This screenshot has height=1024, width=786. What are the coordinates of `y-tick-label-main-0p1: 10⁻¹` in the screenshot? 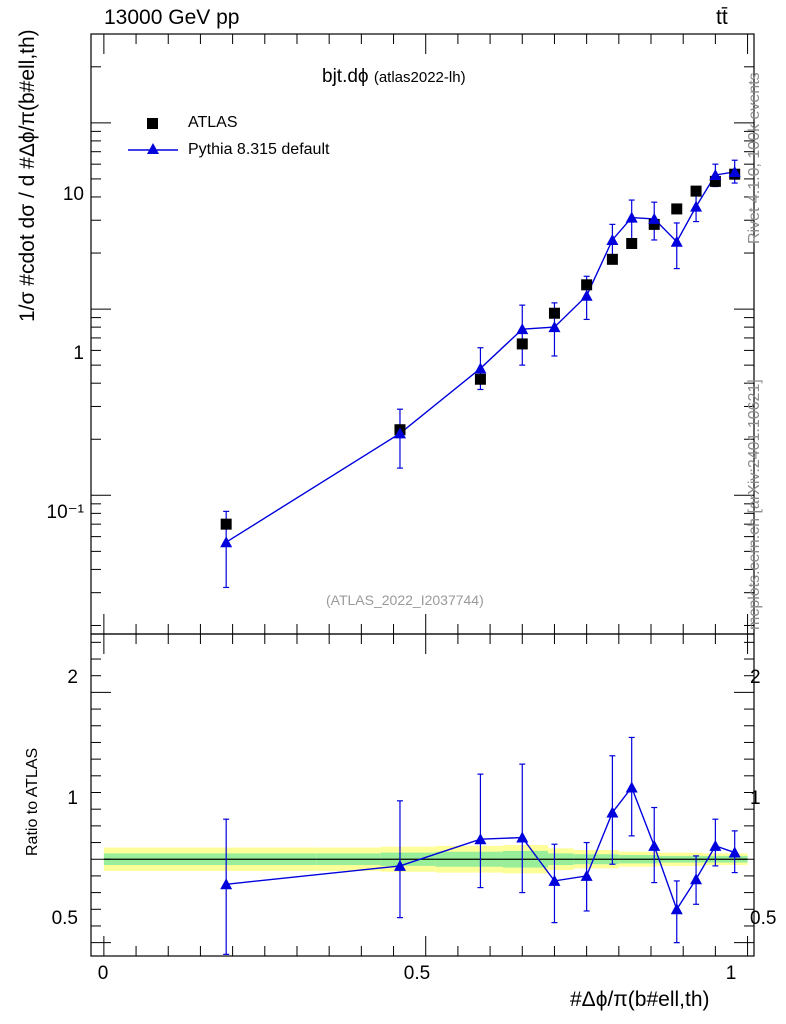 It's located at (66, 512).